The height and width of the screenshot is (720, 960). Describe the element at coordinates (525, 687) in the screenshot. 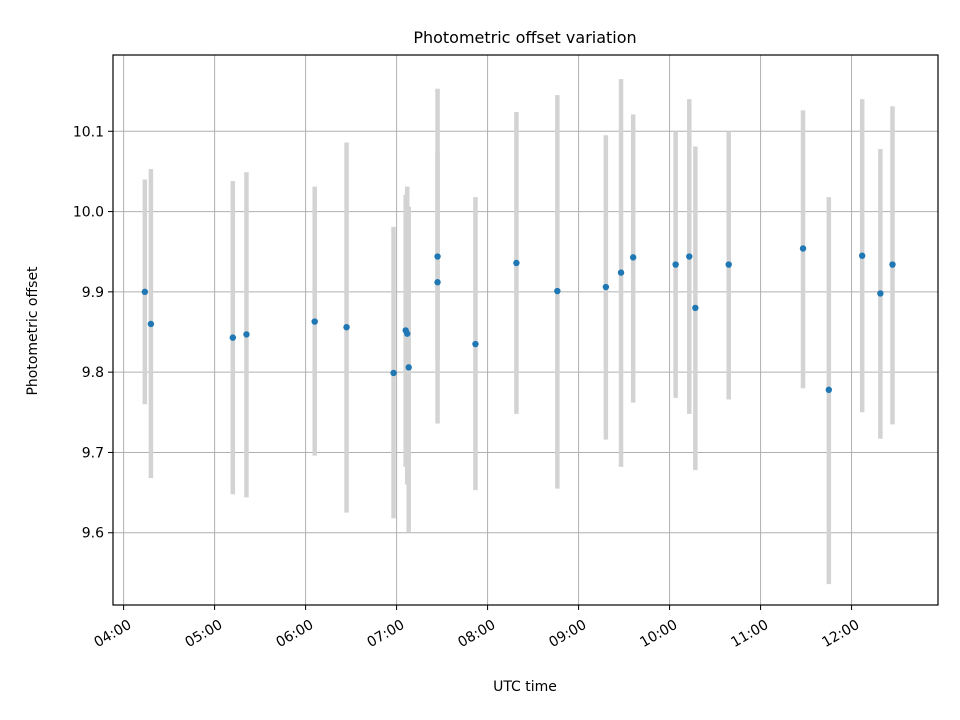

I see `x-axis-label: UTC time` at that location.